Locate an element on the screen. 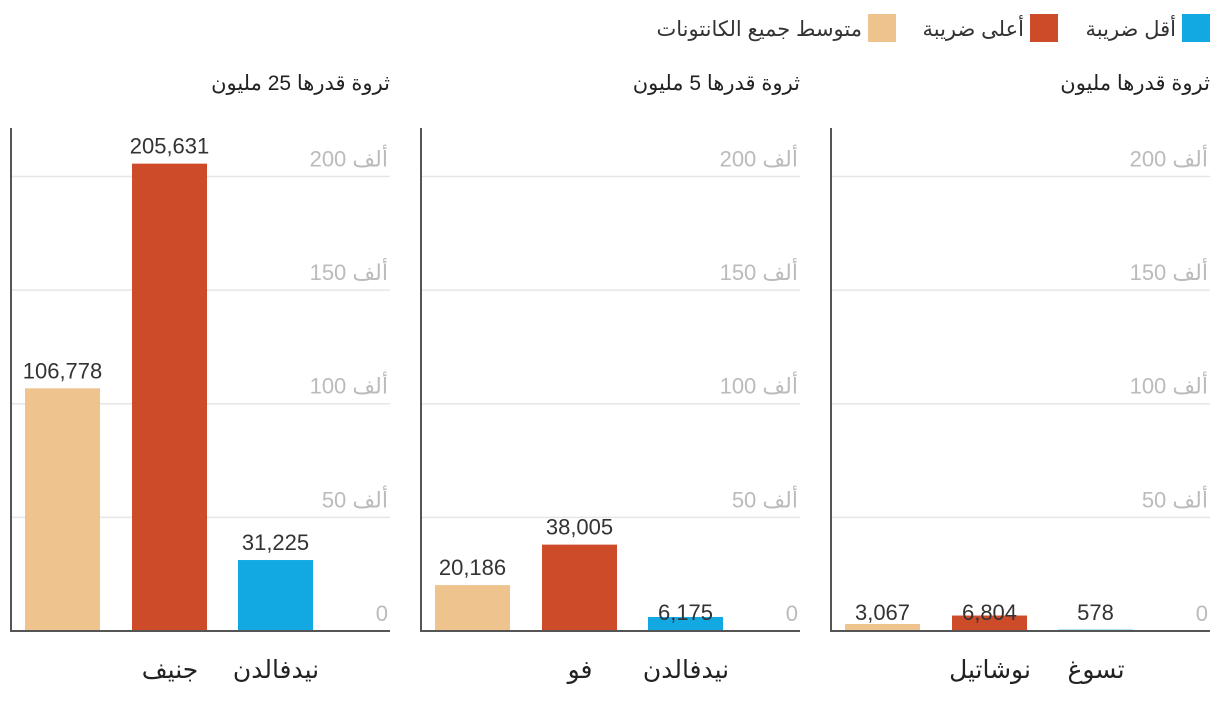 The height and width of the screenshot is (714, 1220). legend-swatch-lowest is located at coordinates (1196, 28).